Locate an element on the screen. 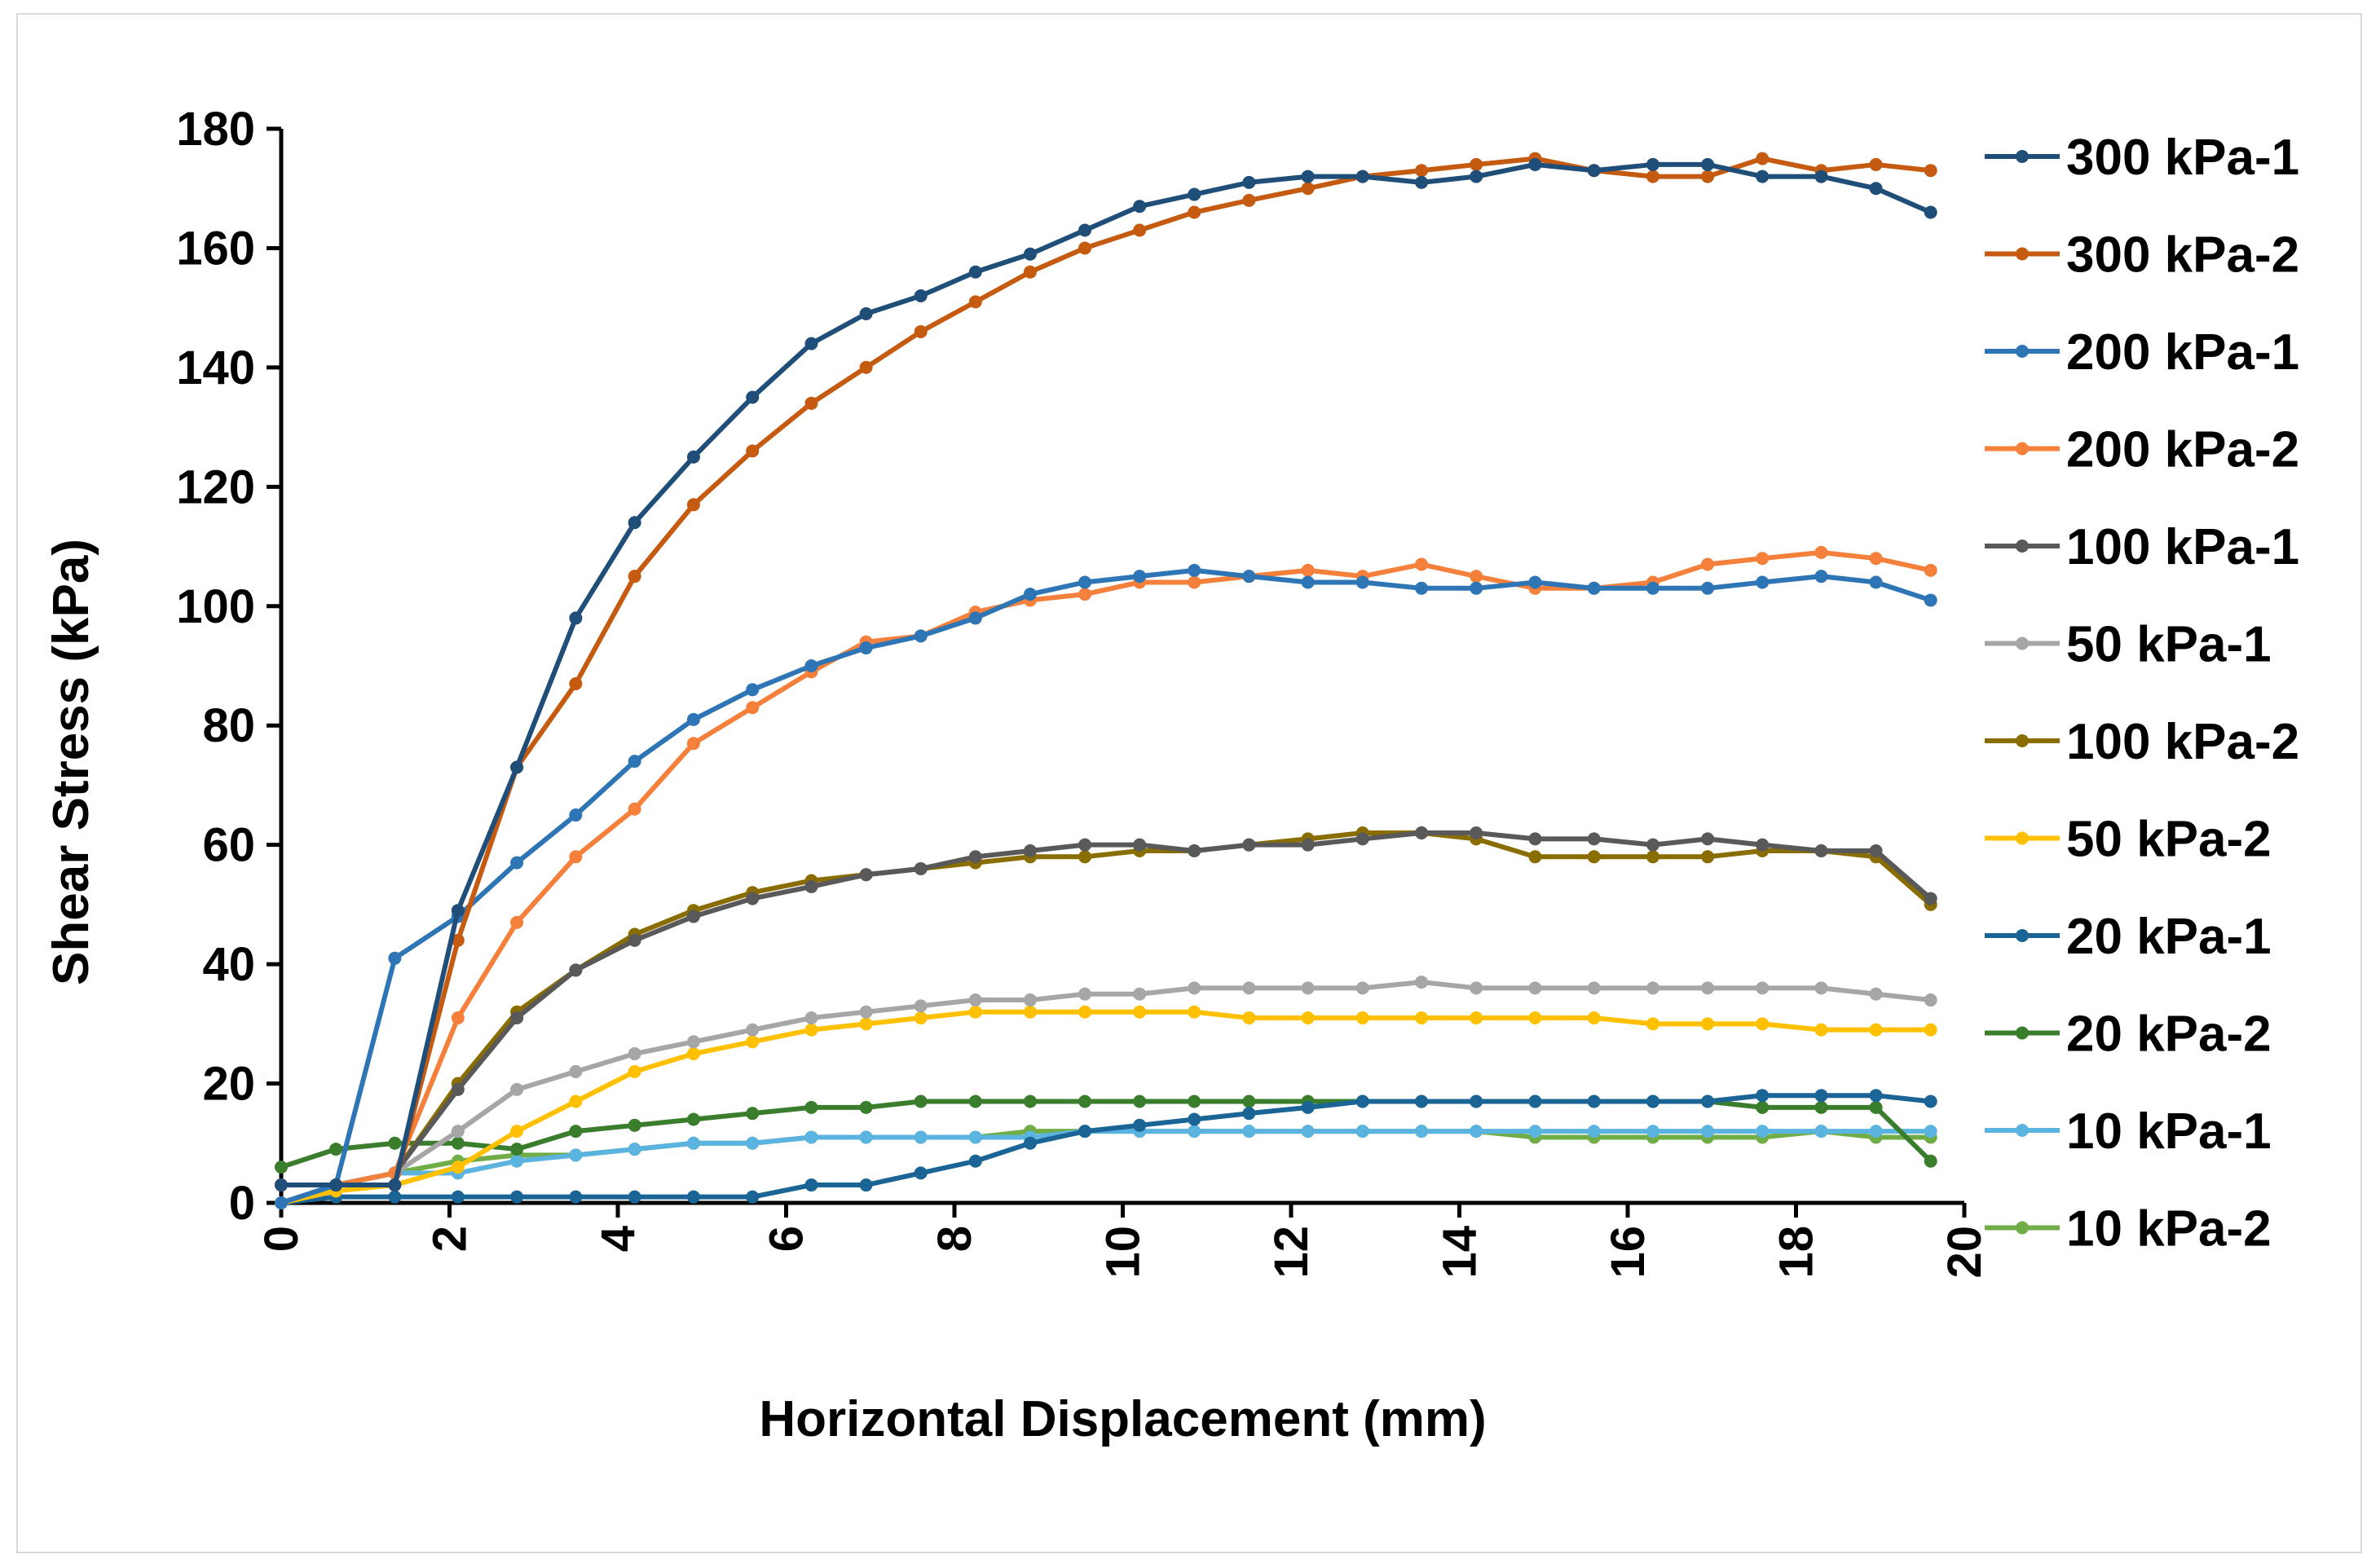  x-tick-label: 10 is located at coordinates (1124, 1252).